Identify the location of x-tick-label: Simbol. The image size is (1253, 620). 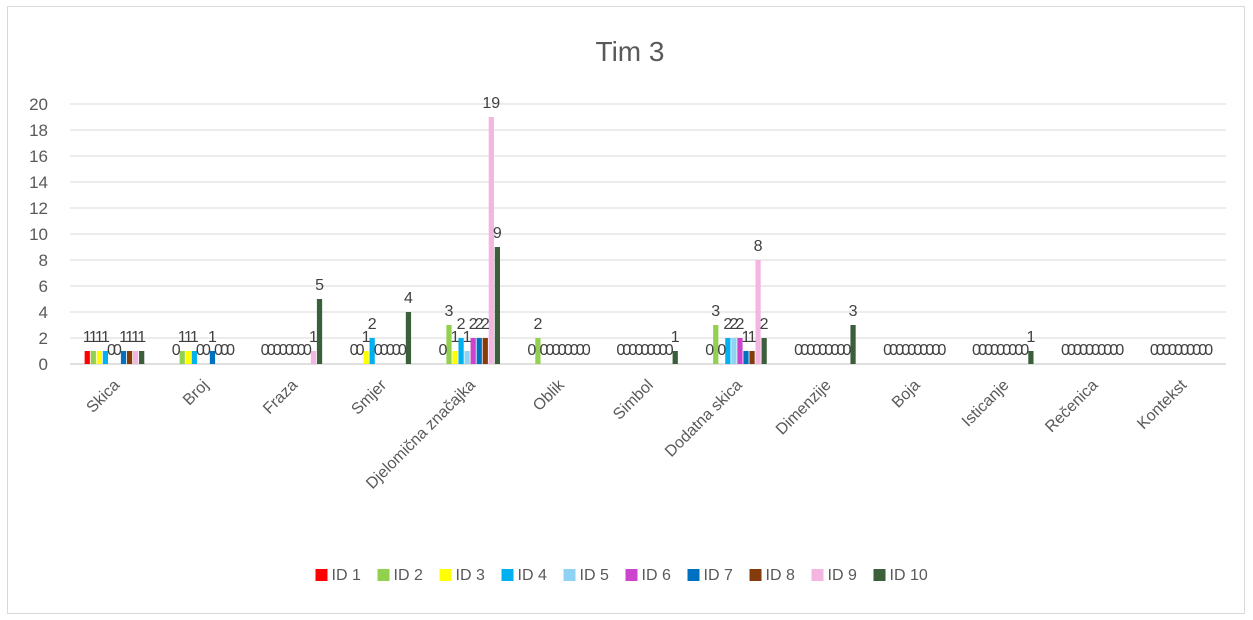
(633, 400).